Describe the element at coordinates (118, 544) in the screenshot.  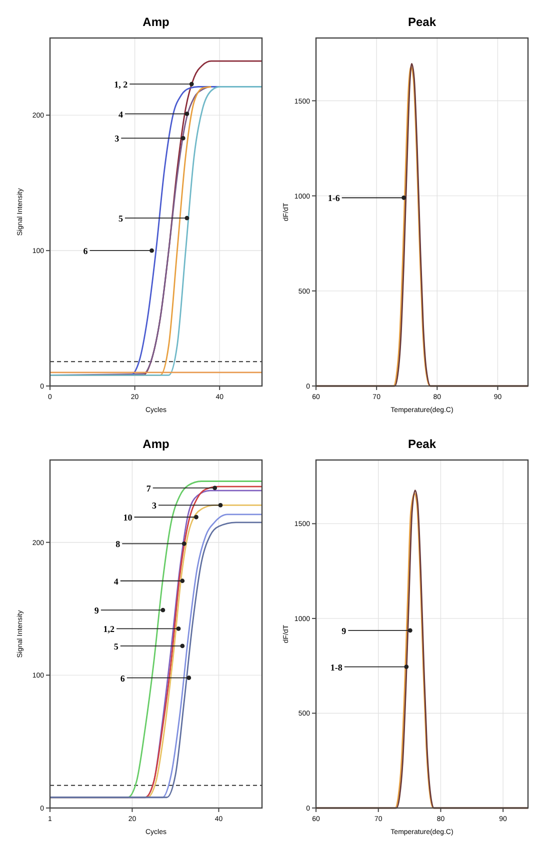
I see `annotation: 8` at that location.